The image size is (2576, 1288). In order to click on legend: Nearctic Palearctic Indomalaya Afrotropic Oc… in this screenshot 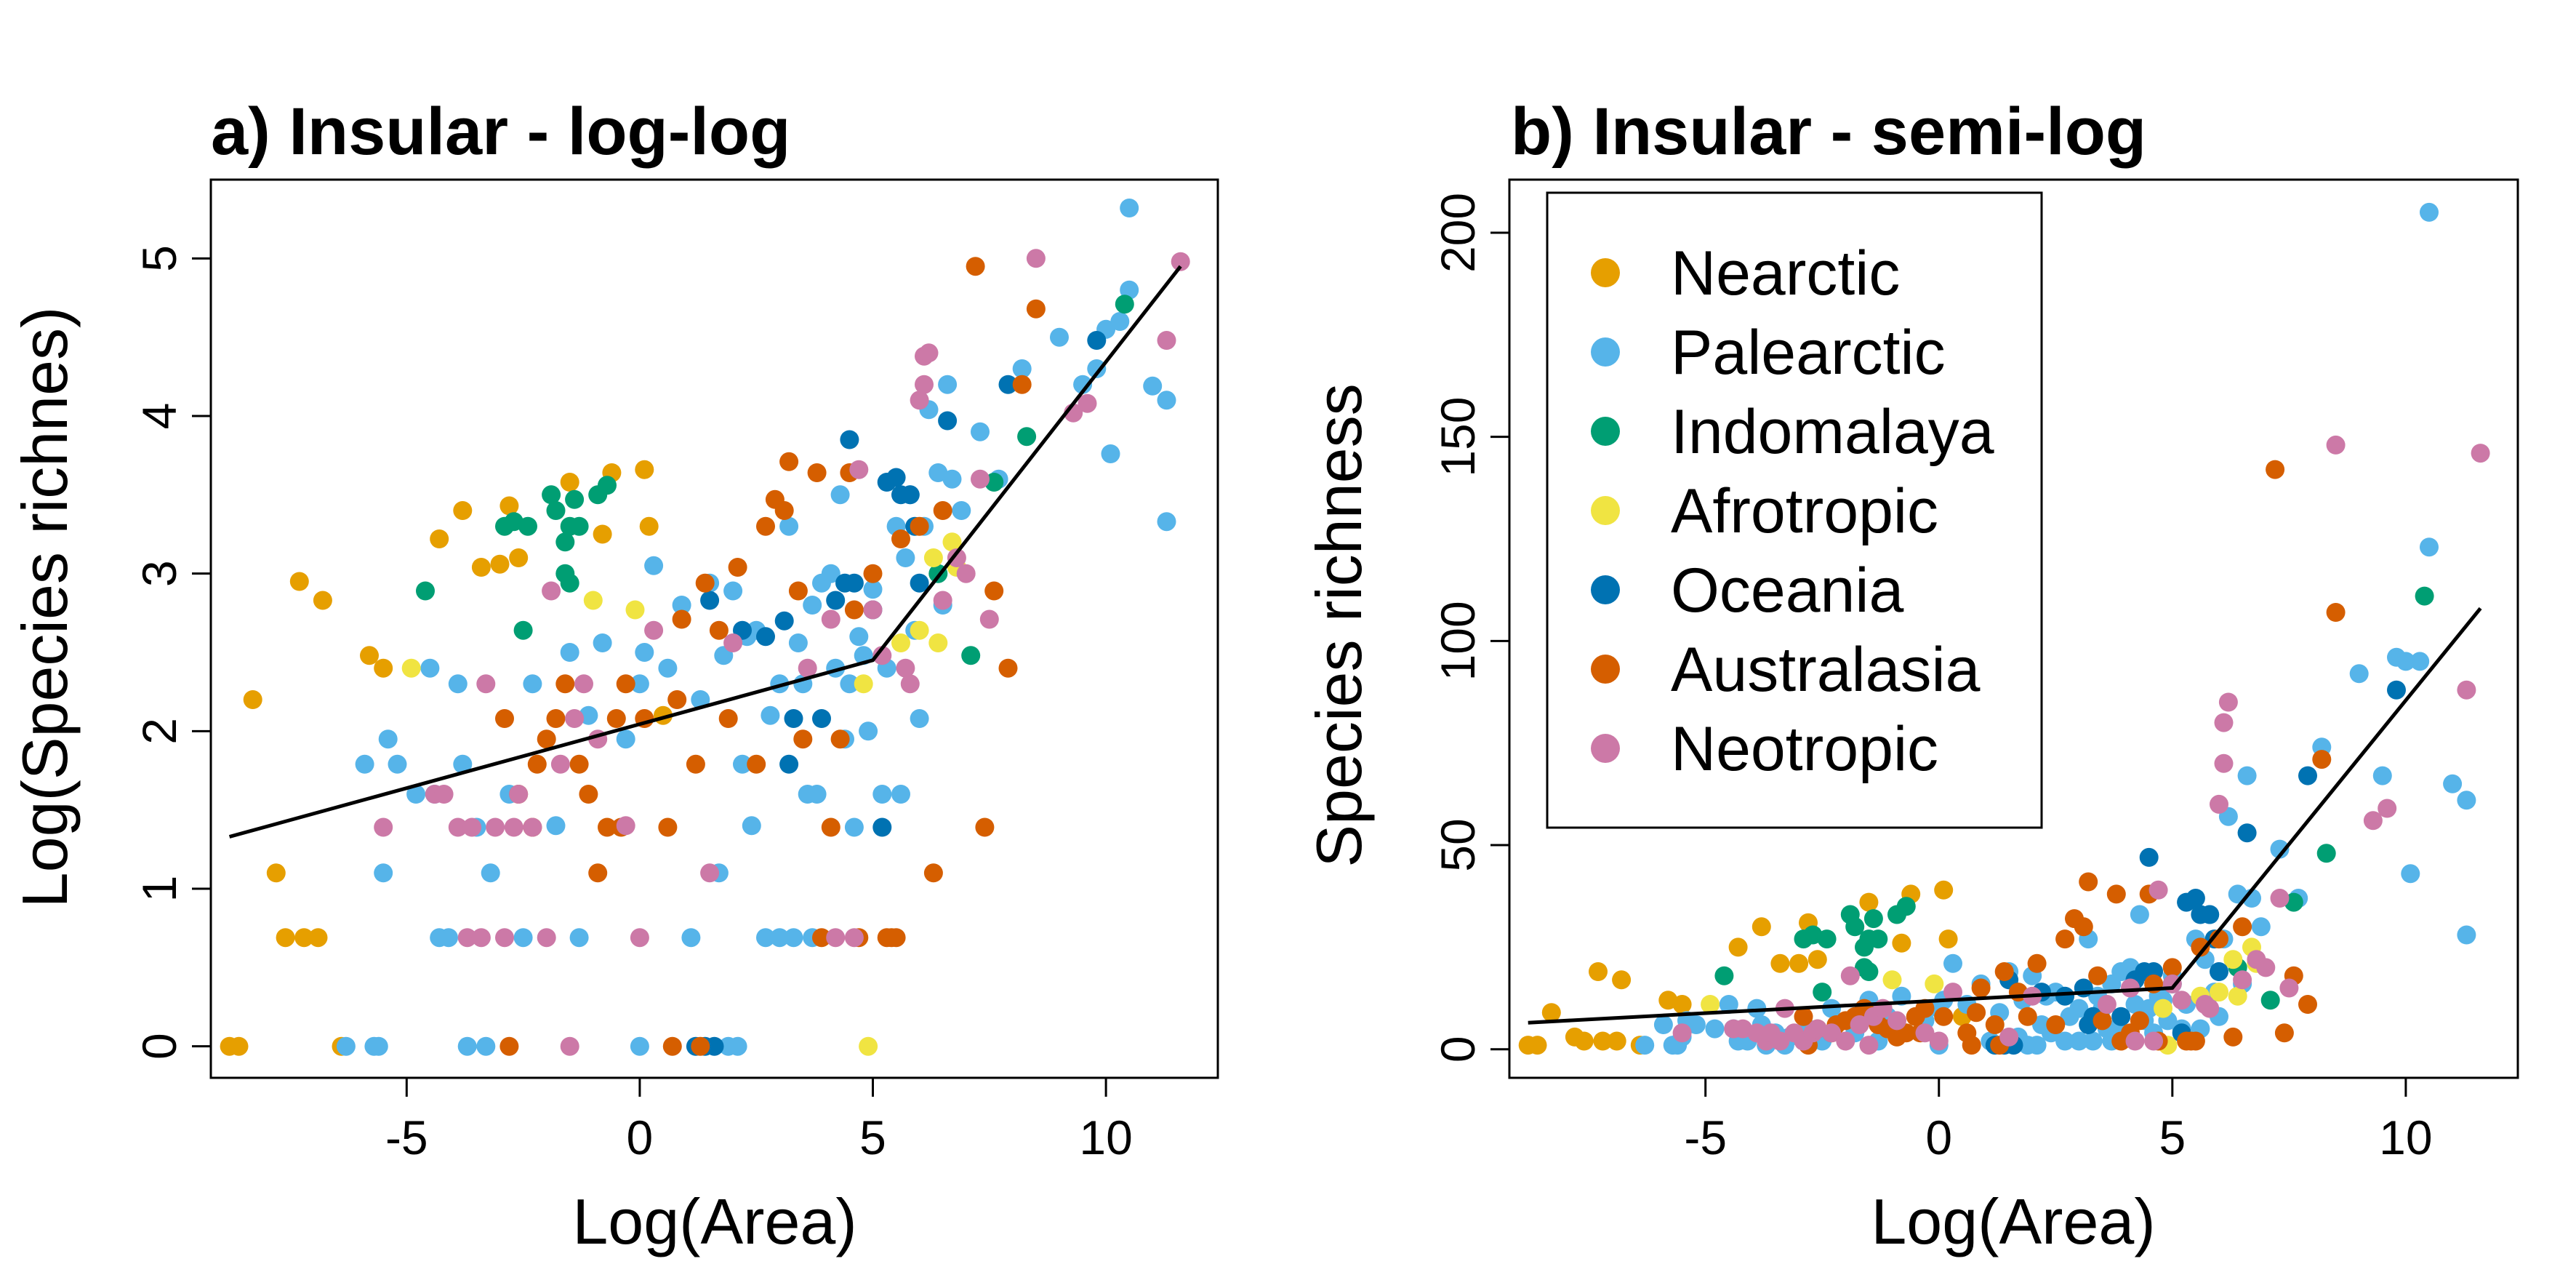, I will do `click(1795, 510)`.